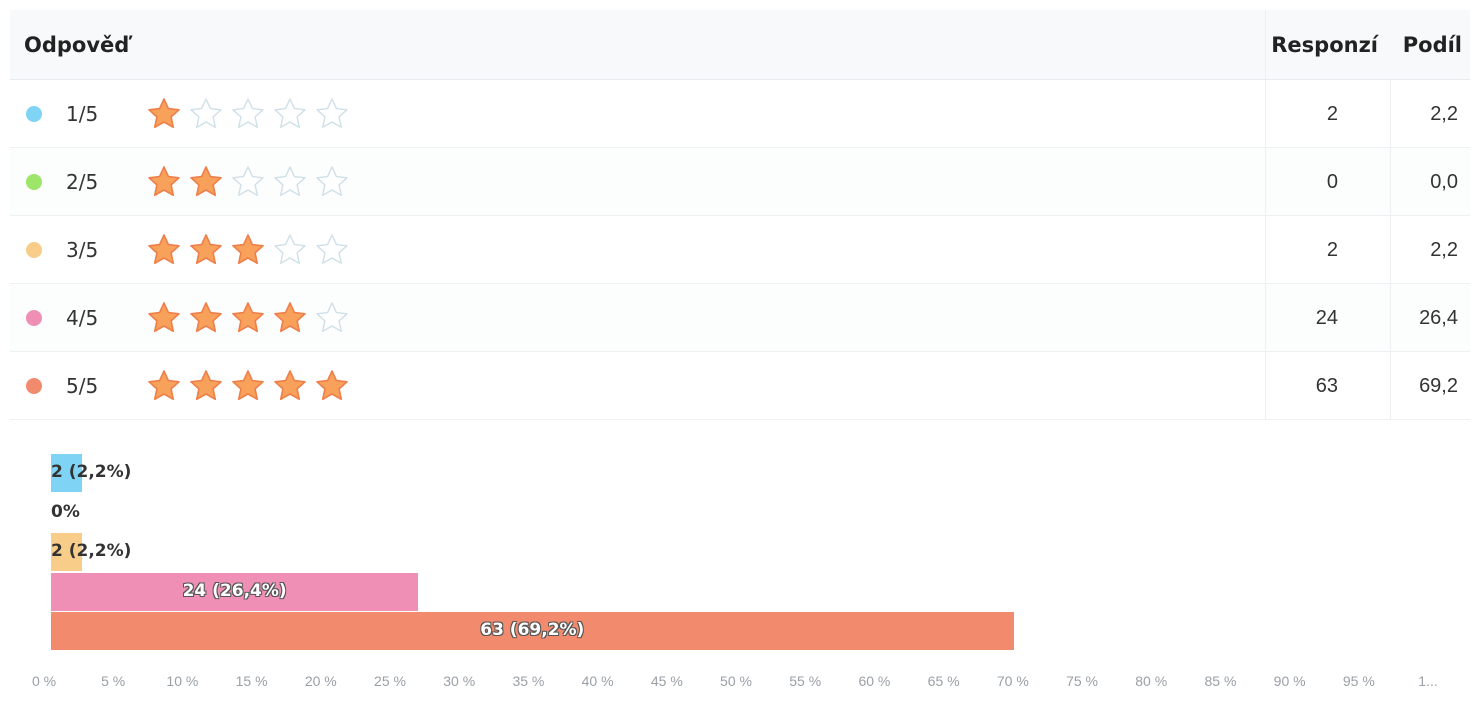 The image size is (1480, 715). Describe the element at coordinates (1326, 386) in the screenshot. I see `response-count: 63` at that location.